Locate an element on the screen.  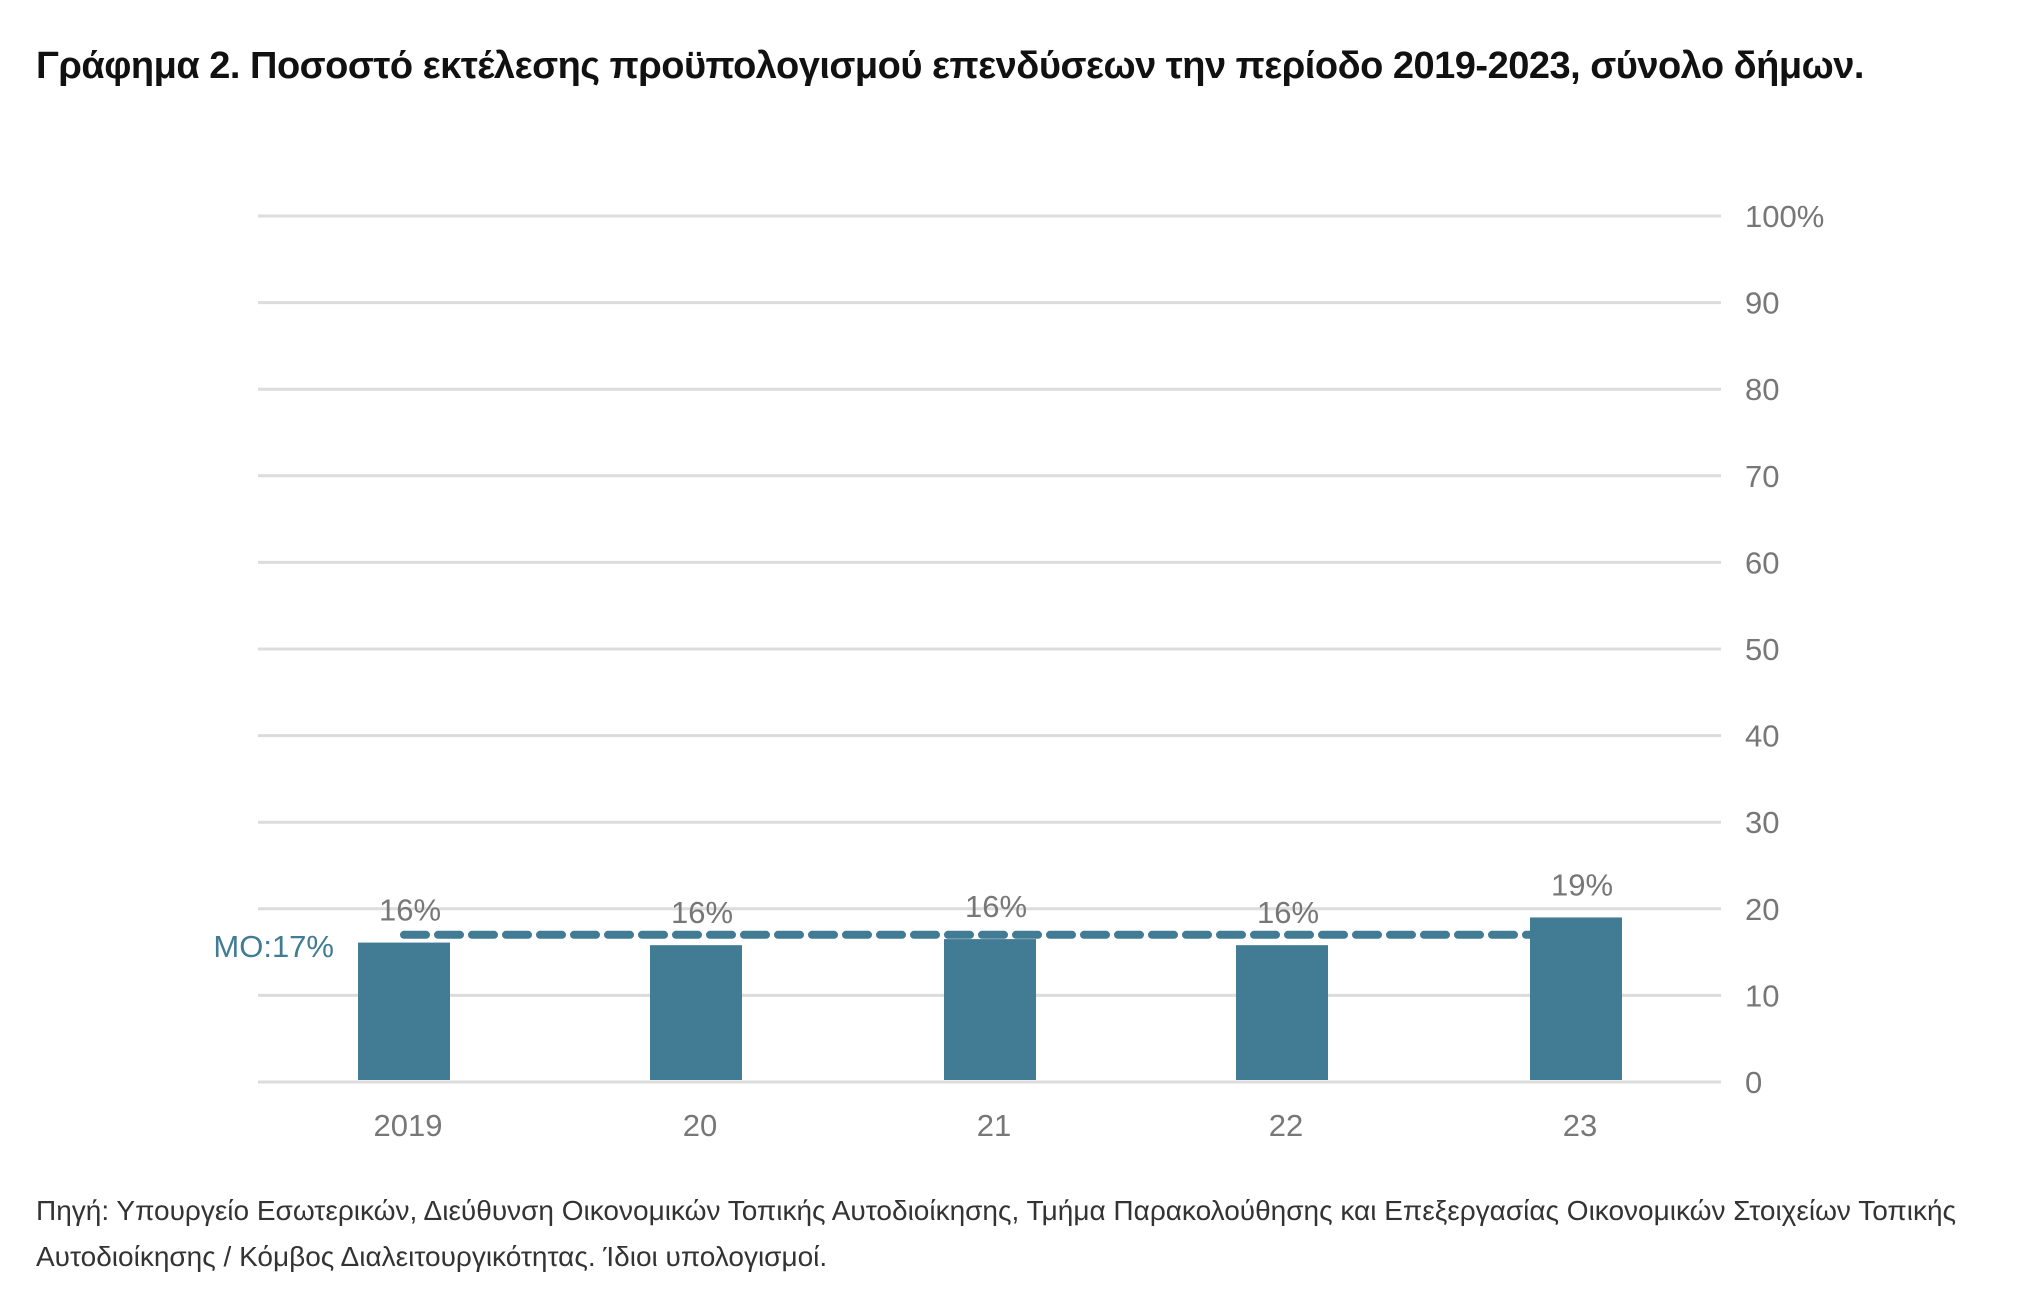
y-tick-label: 40 is located at coordinates (1762, 736).